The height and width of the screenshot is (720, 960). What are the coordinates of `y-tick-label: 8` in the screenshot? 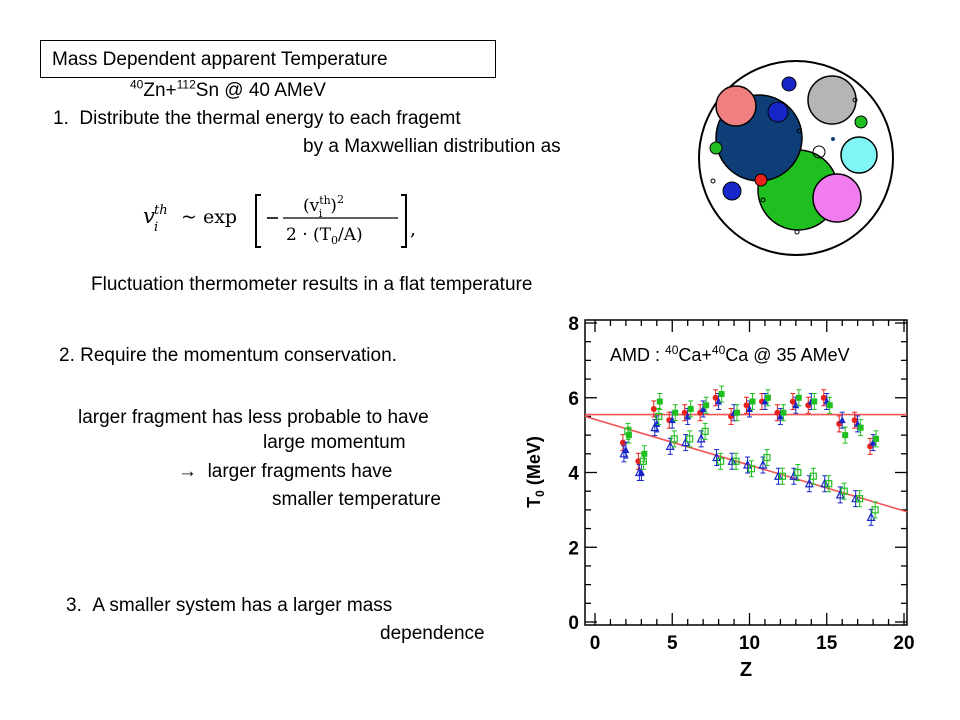 It's located at (573, 324).